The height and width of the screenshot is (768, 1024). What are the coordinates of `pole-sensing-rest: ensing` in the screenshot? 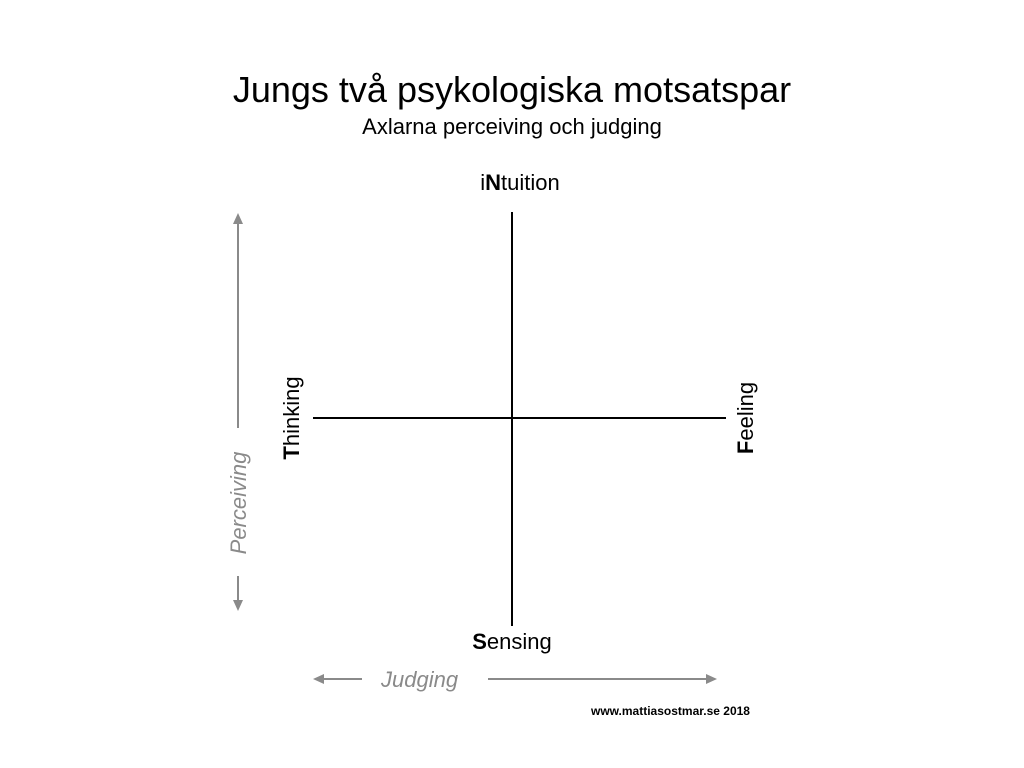 It's located at (519, 641).